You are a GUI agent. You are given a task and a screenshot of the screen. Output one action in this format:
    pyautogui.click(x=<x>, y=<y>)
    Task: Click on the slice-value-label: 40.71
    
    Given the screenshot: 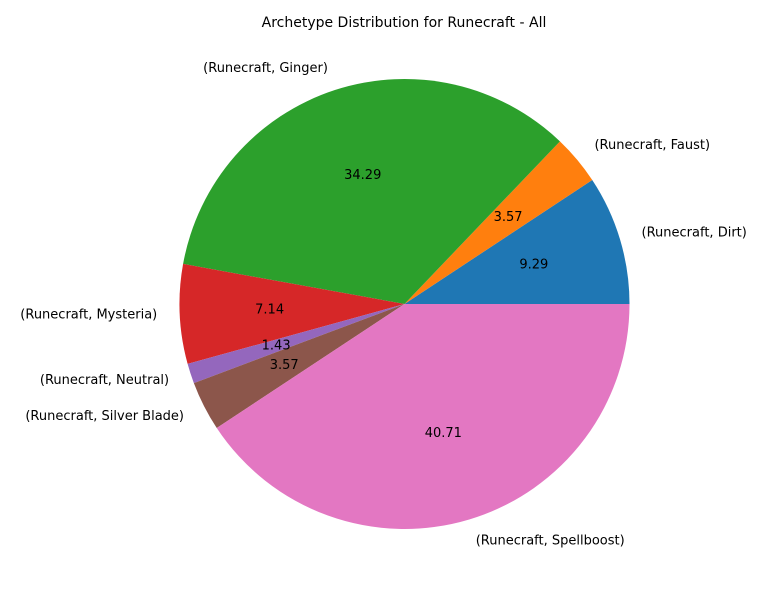 What is the action you would take?
    pyautogui.click(x=443, y=433)
    